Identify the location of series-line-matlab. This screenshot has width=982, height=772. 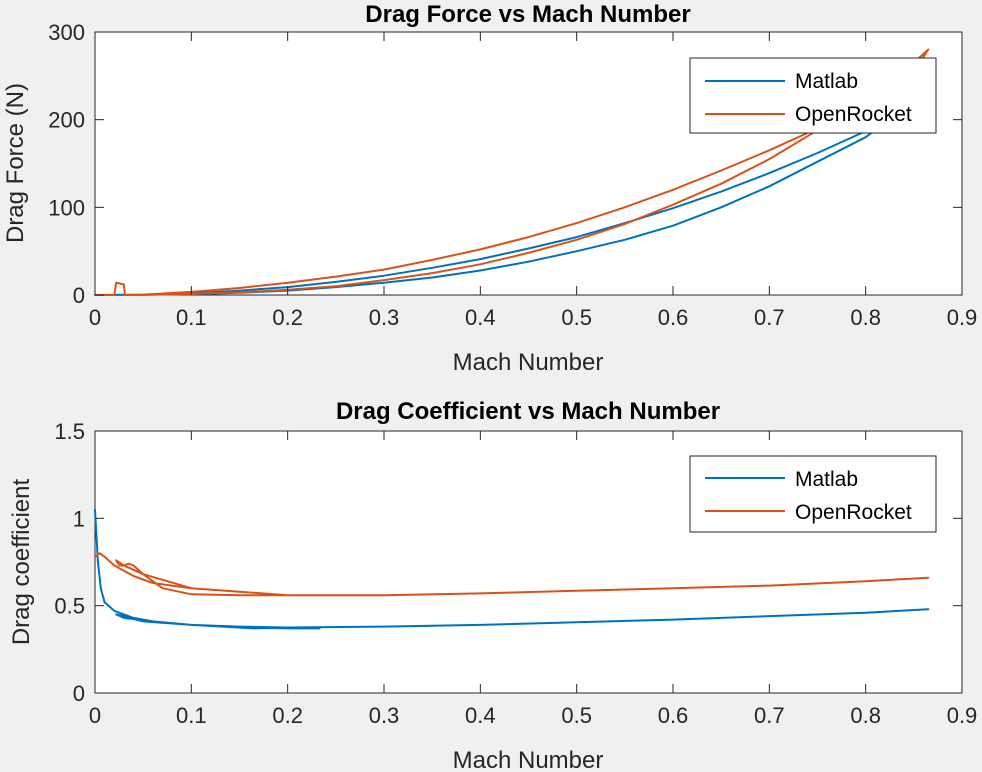
(512, 569).